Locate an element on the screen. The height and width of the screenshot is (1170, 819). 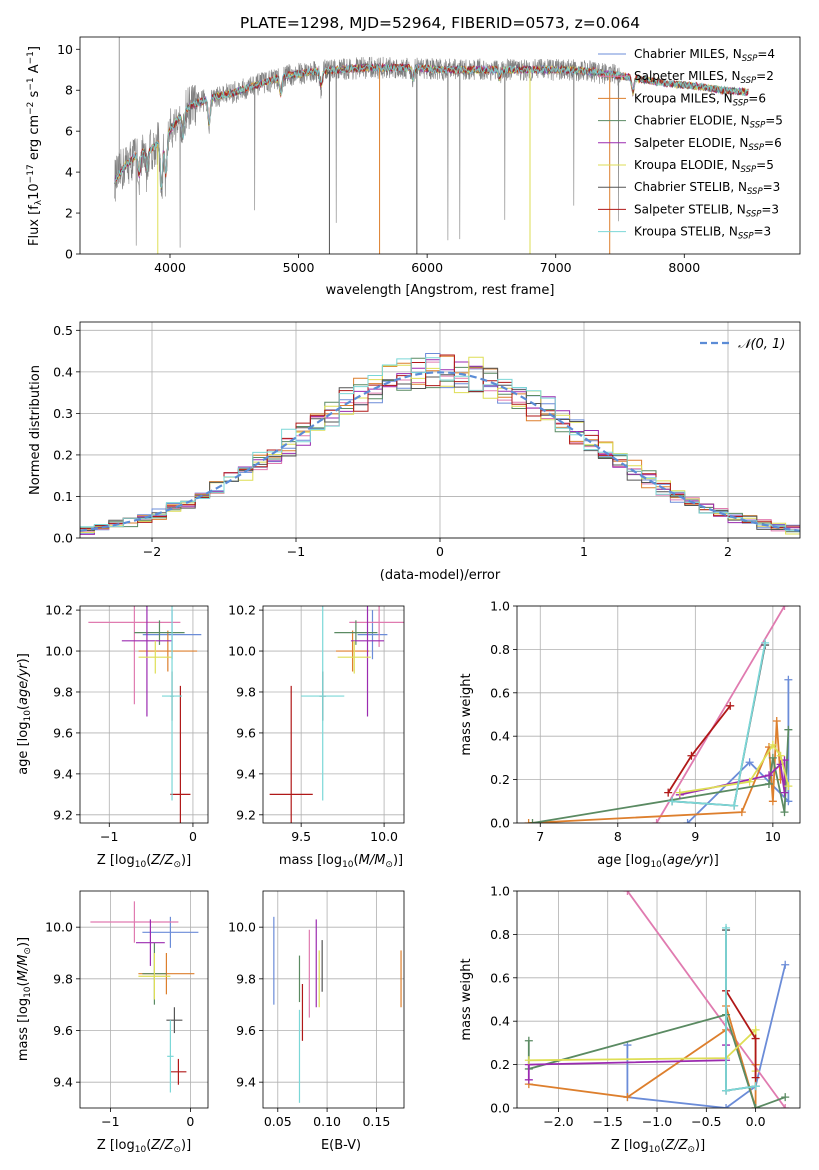
label-part: Z/Z is located at coordinates (676, 1145).